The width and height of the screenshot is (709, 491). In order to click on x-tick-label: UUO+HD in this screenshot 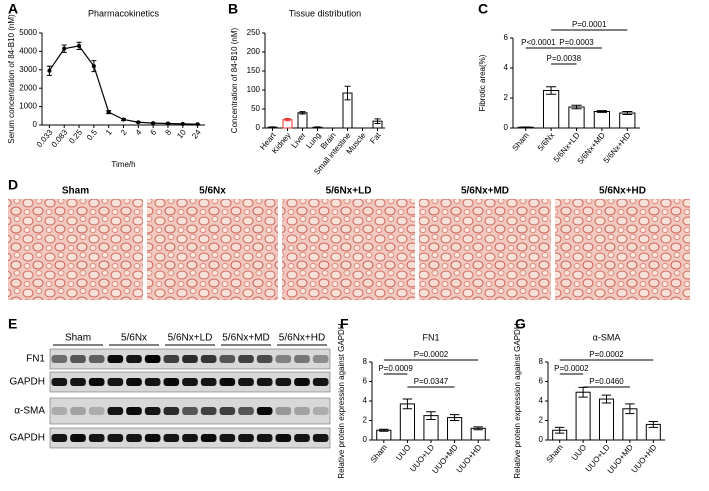, I will do `click(469, 459)`.